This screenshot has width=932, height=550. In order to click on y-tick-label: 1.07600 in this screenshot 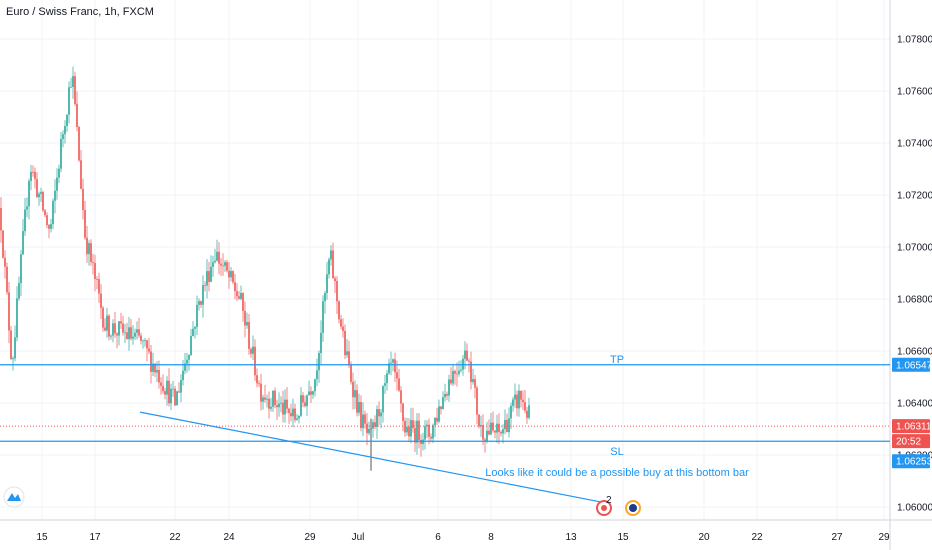, I will do `click(914, 92)`.